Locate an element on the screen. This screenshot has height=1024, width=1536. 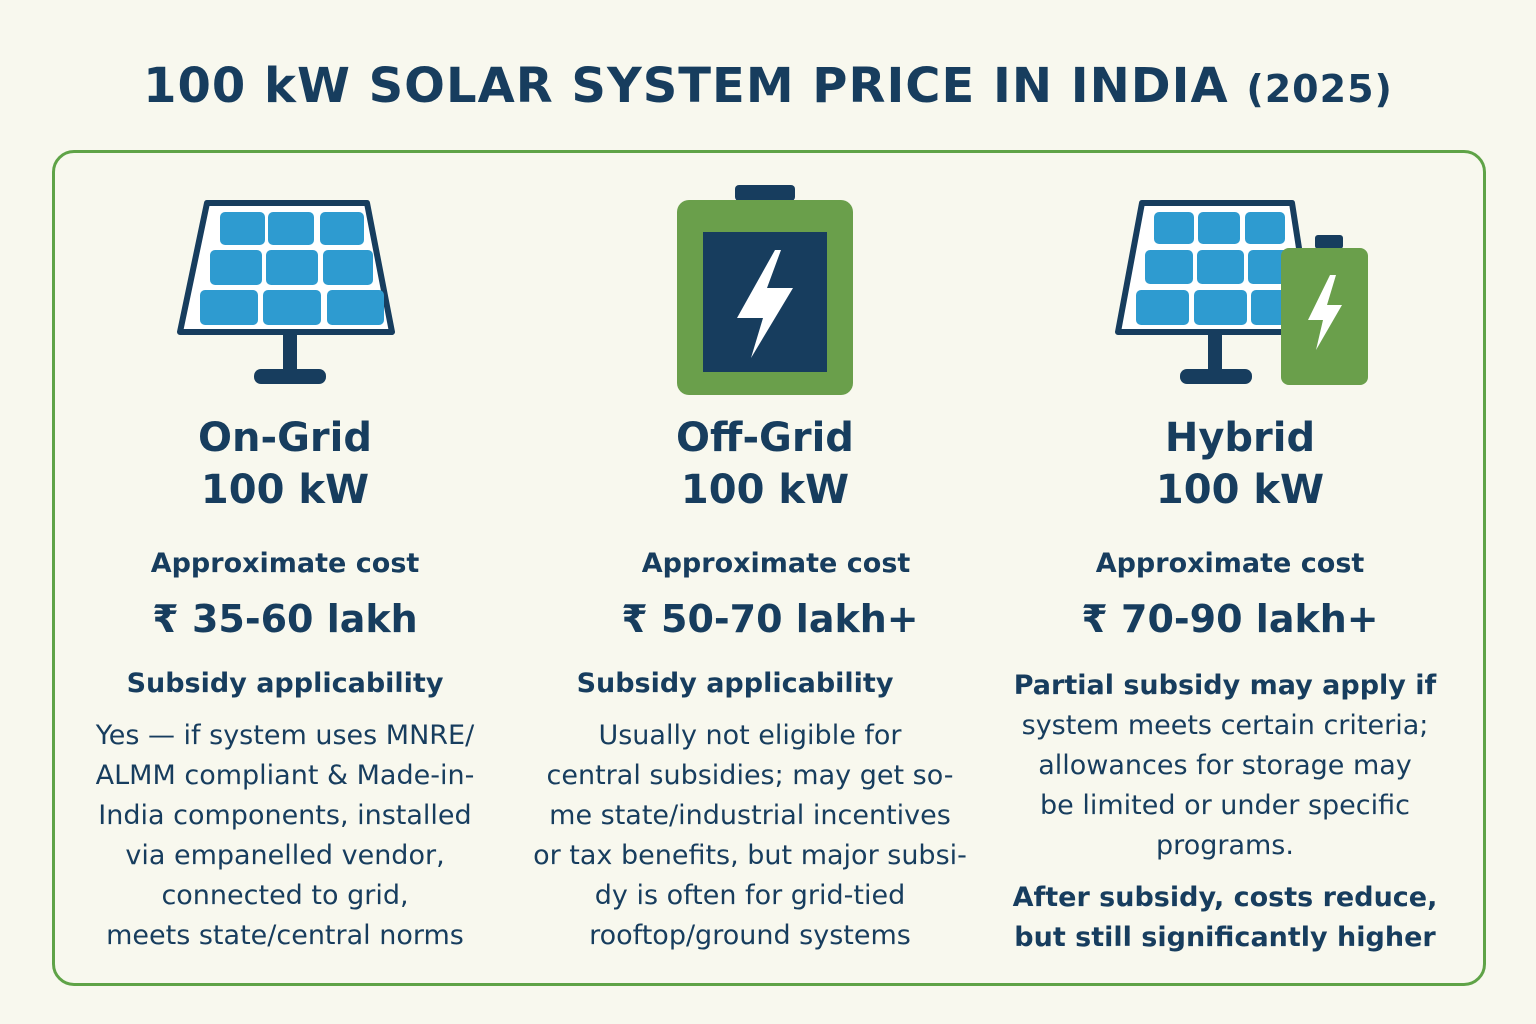
detail-line: rooftop/ground systems is located at coordinates (750, 935).